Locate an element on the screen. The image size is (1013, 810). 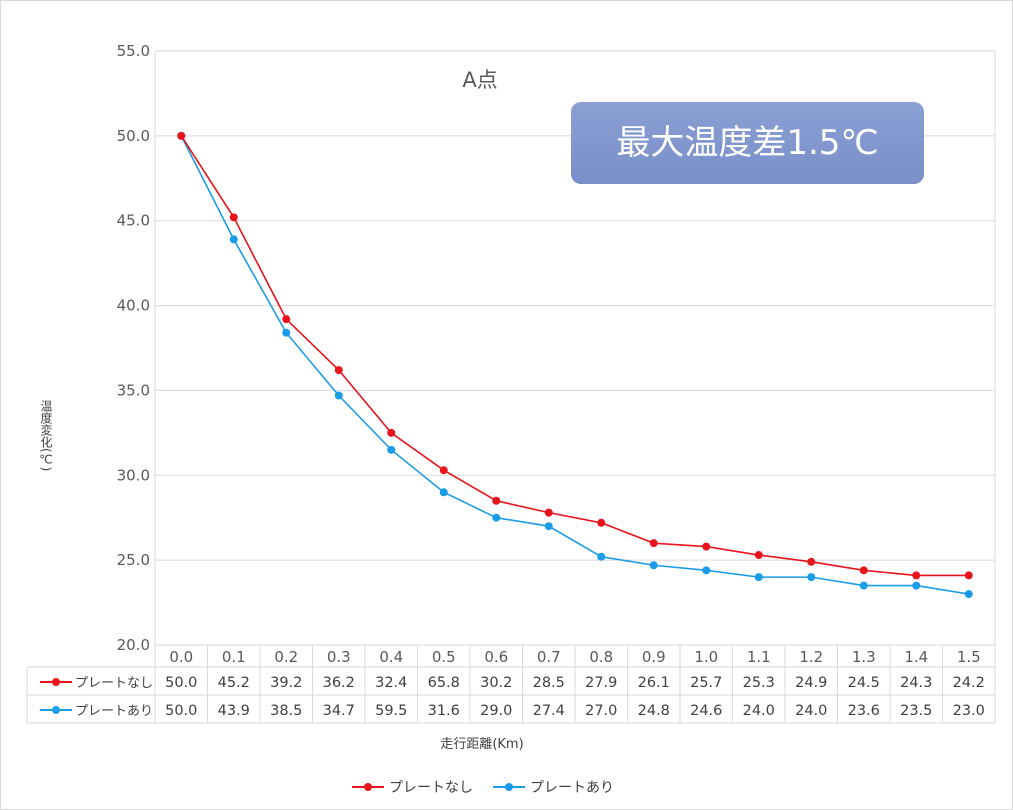
table-cell: 38.5 is located at coordinates (286, 711).